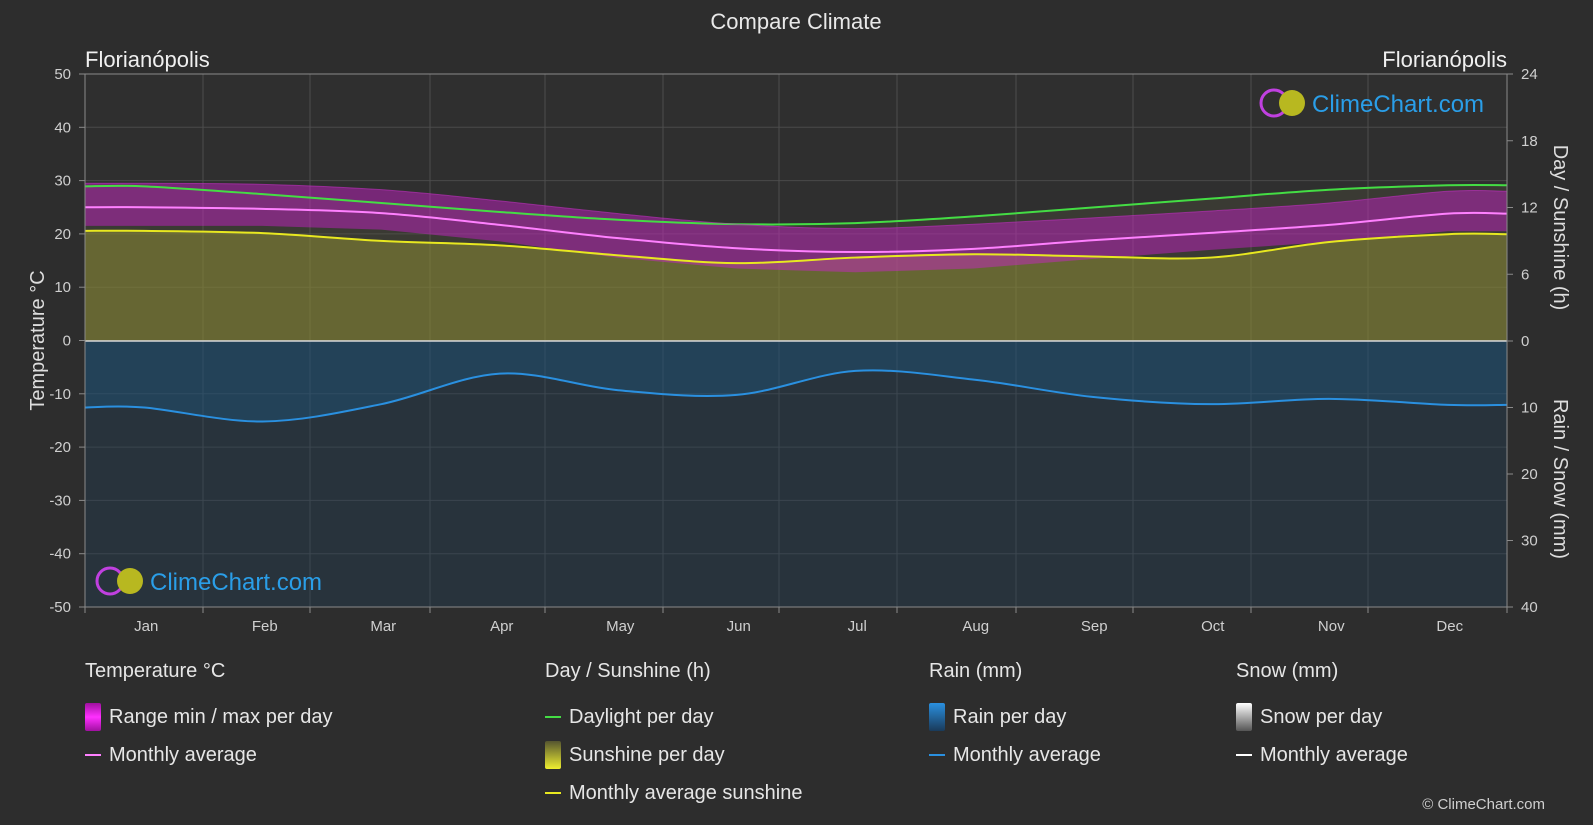 The width and height of the screenshot is (1593, 825). I want to click on x-tick-label: Jun, so click(739, 626).